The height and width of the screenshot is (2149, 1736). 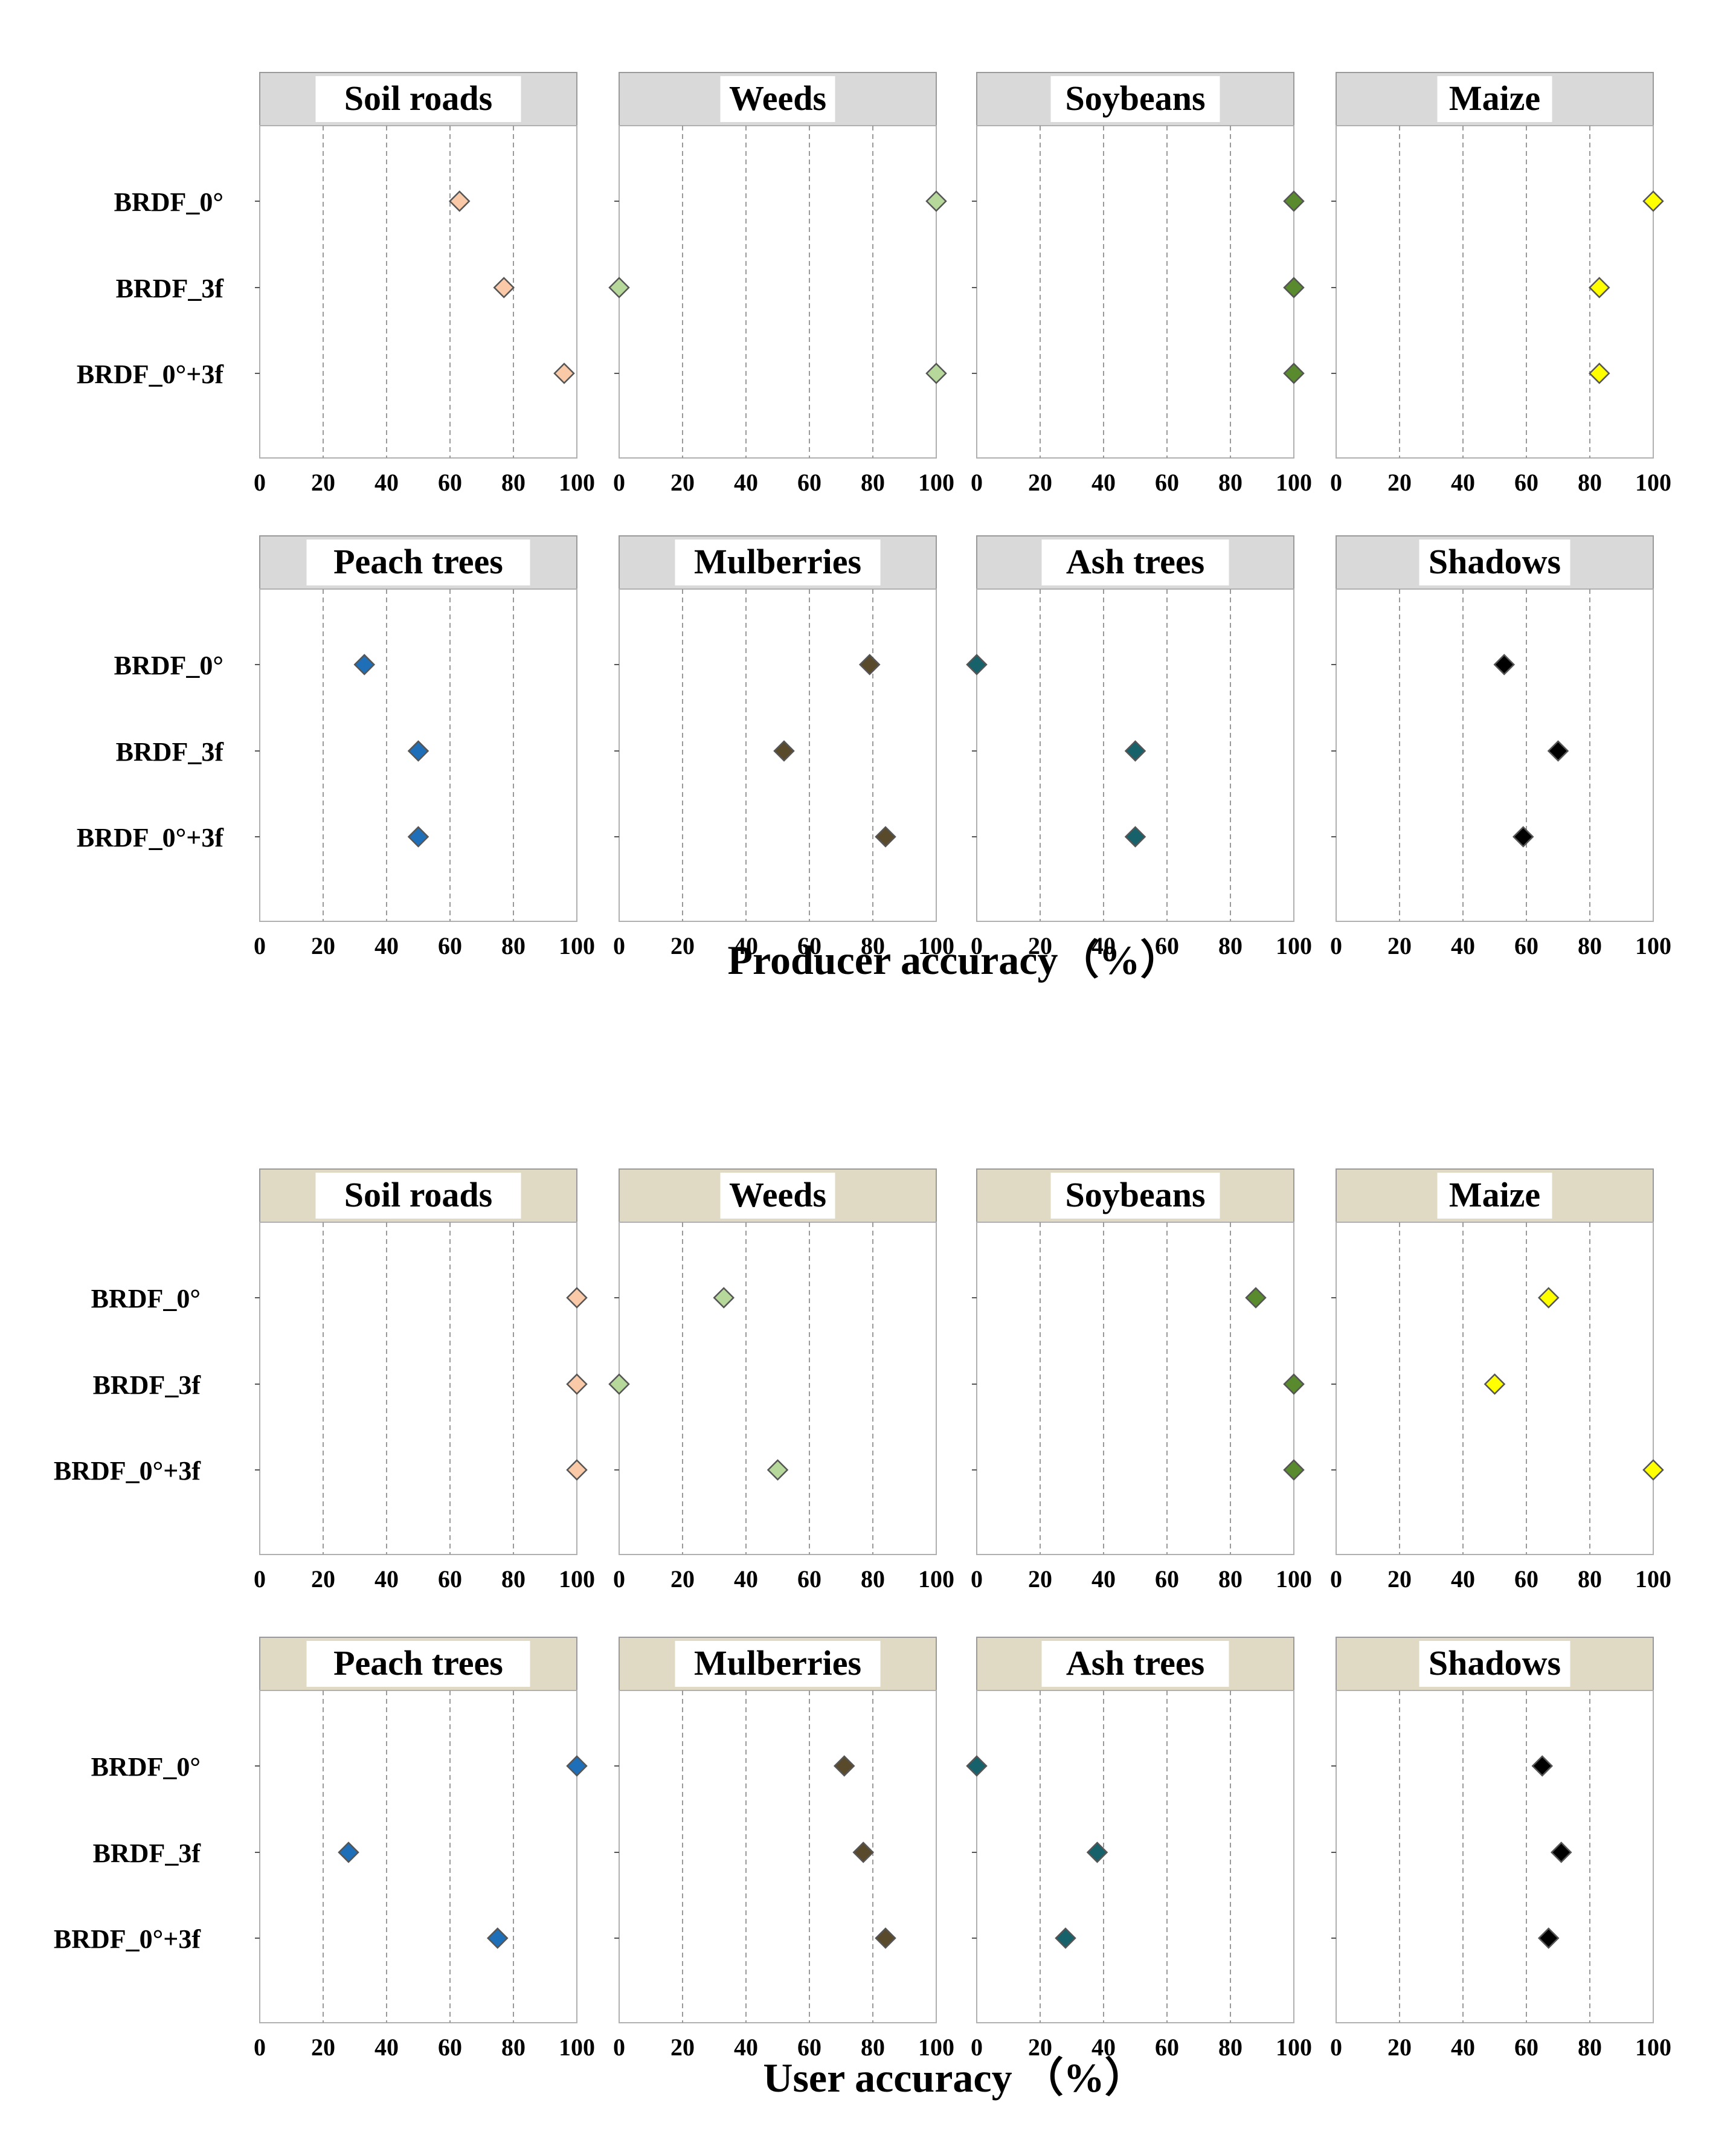 I want to click on panel-title: Soil roads, so click(x=419, y=1194).